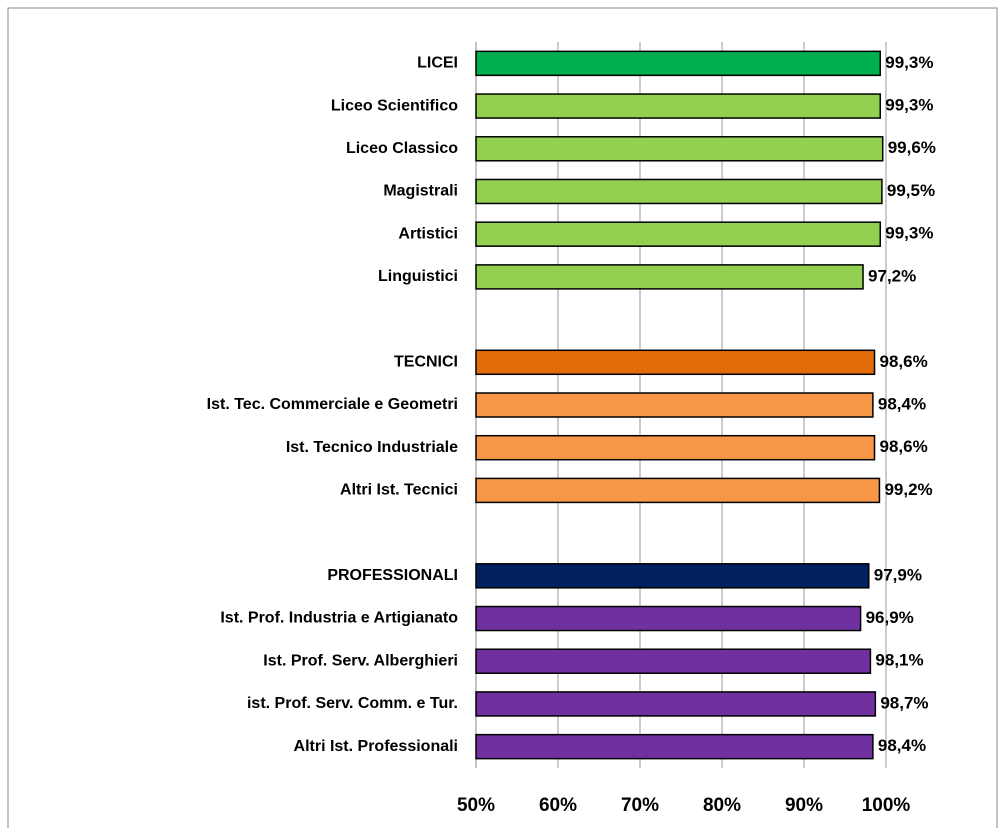 This screenshot has width=1006, height=828. What do you see at coordinates (904, 702) in the screenshot?
I see `value-label: 98,7%` at bounding box center [904, 702].